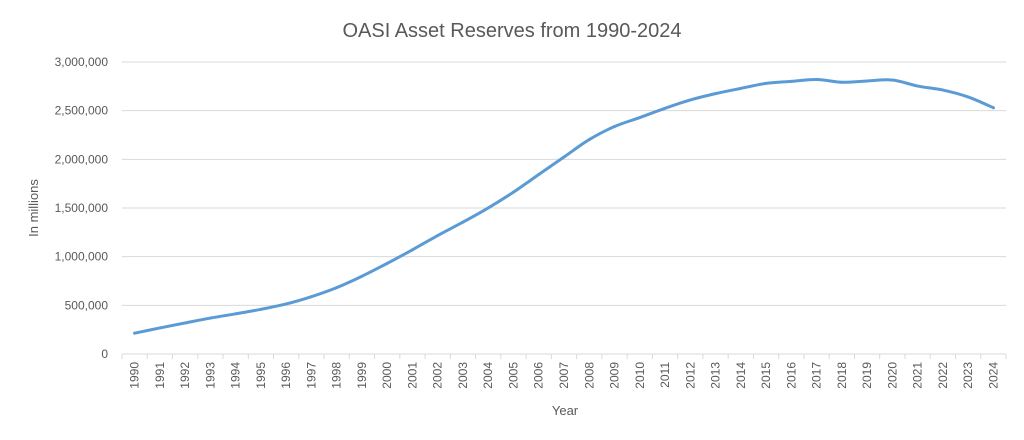  I want to click on data-point-2005, so click(513, 192).